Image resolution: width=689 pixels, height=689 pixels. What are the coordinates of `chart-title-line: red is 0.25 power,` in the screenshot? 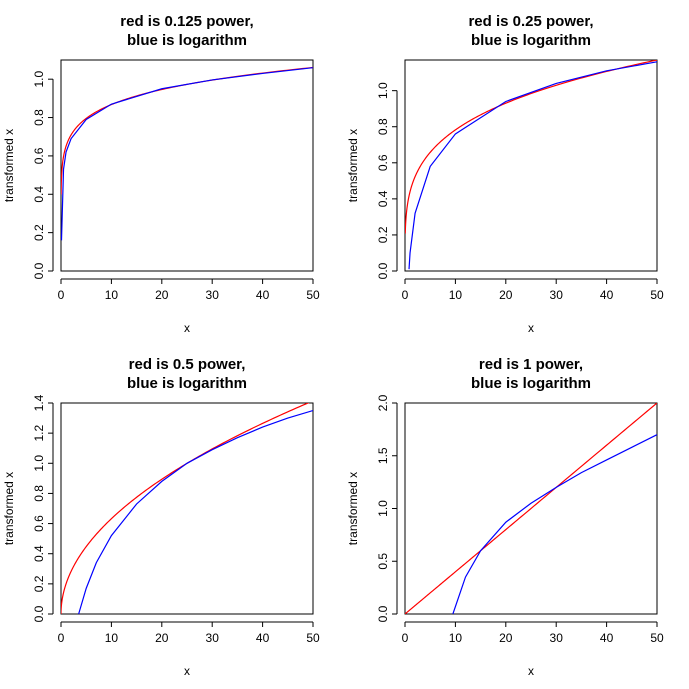 It's located at (530, 21).